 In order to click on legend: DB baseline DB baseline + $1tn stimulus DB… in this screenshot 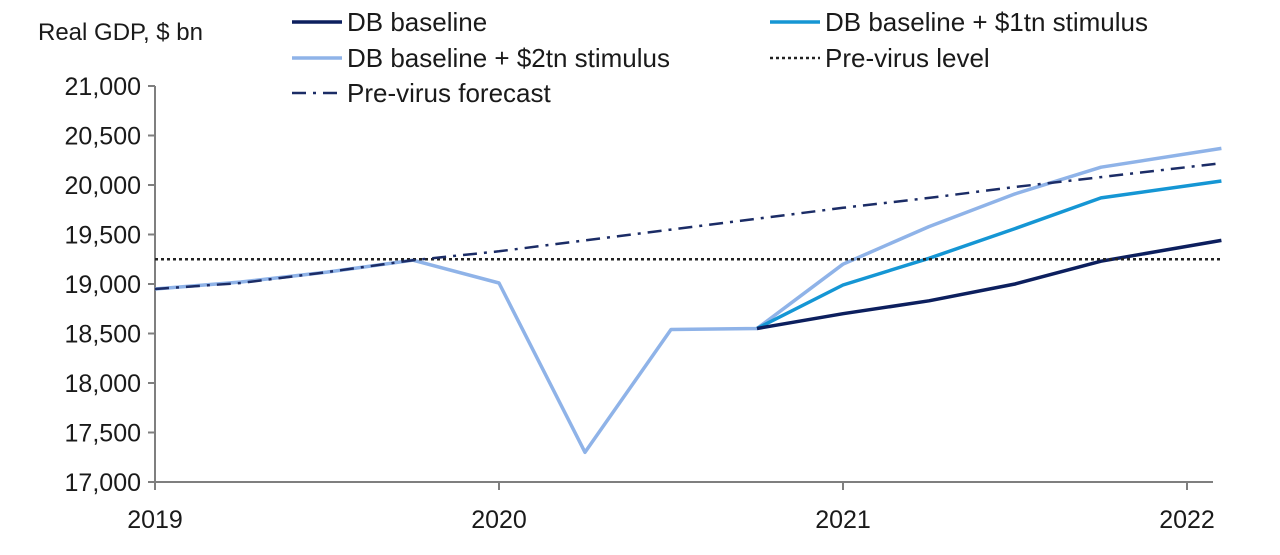, I will do `click(720, 57)`.